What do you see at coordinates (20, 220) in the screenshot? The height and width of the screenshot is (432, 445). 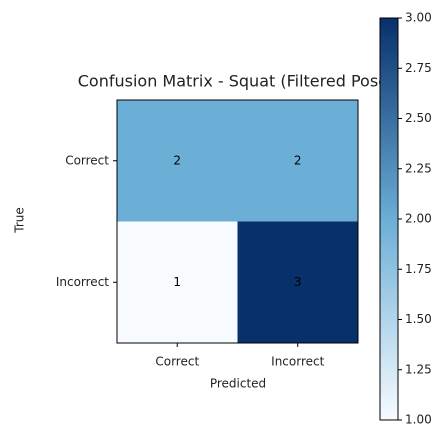 I see `y-axis-label: True` at bounding box center [20, 220].